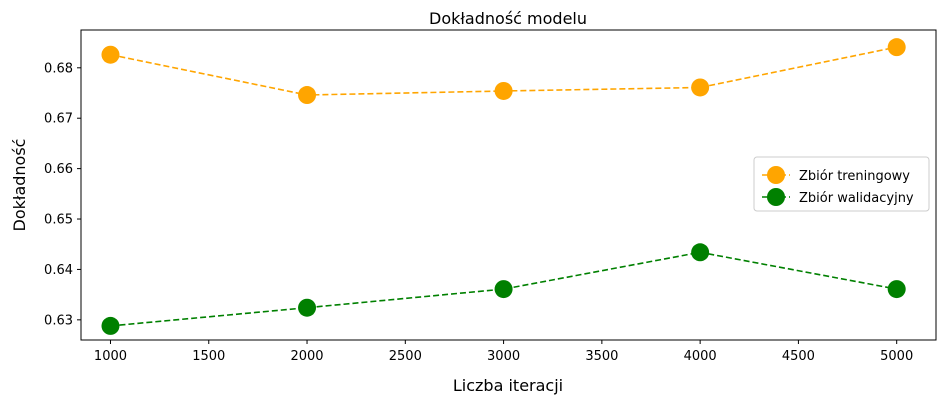 Image resolution: width=944 pixels, height=405 pixels. What do you see at coordinates (62, 194) in the screenshot?
I see `y-axis: 0.63 0.64 0.65 0.66 0.67 0.68` at bounding box center [62, 194].